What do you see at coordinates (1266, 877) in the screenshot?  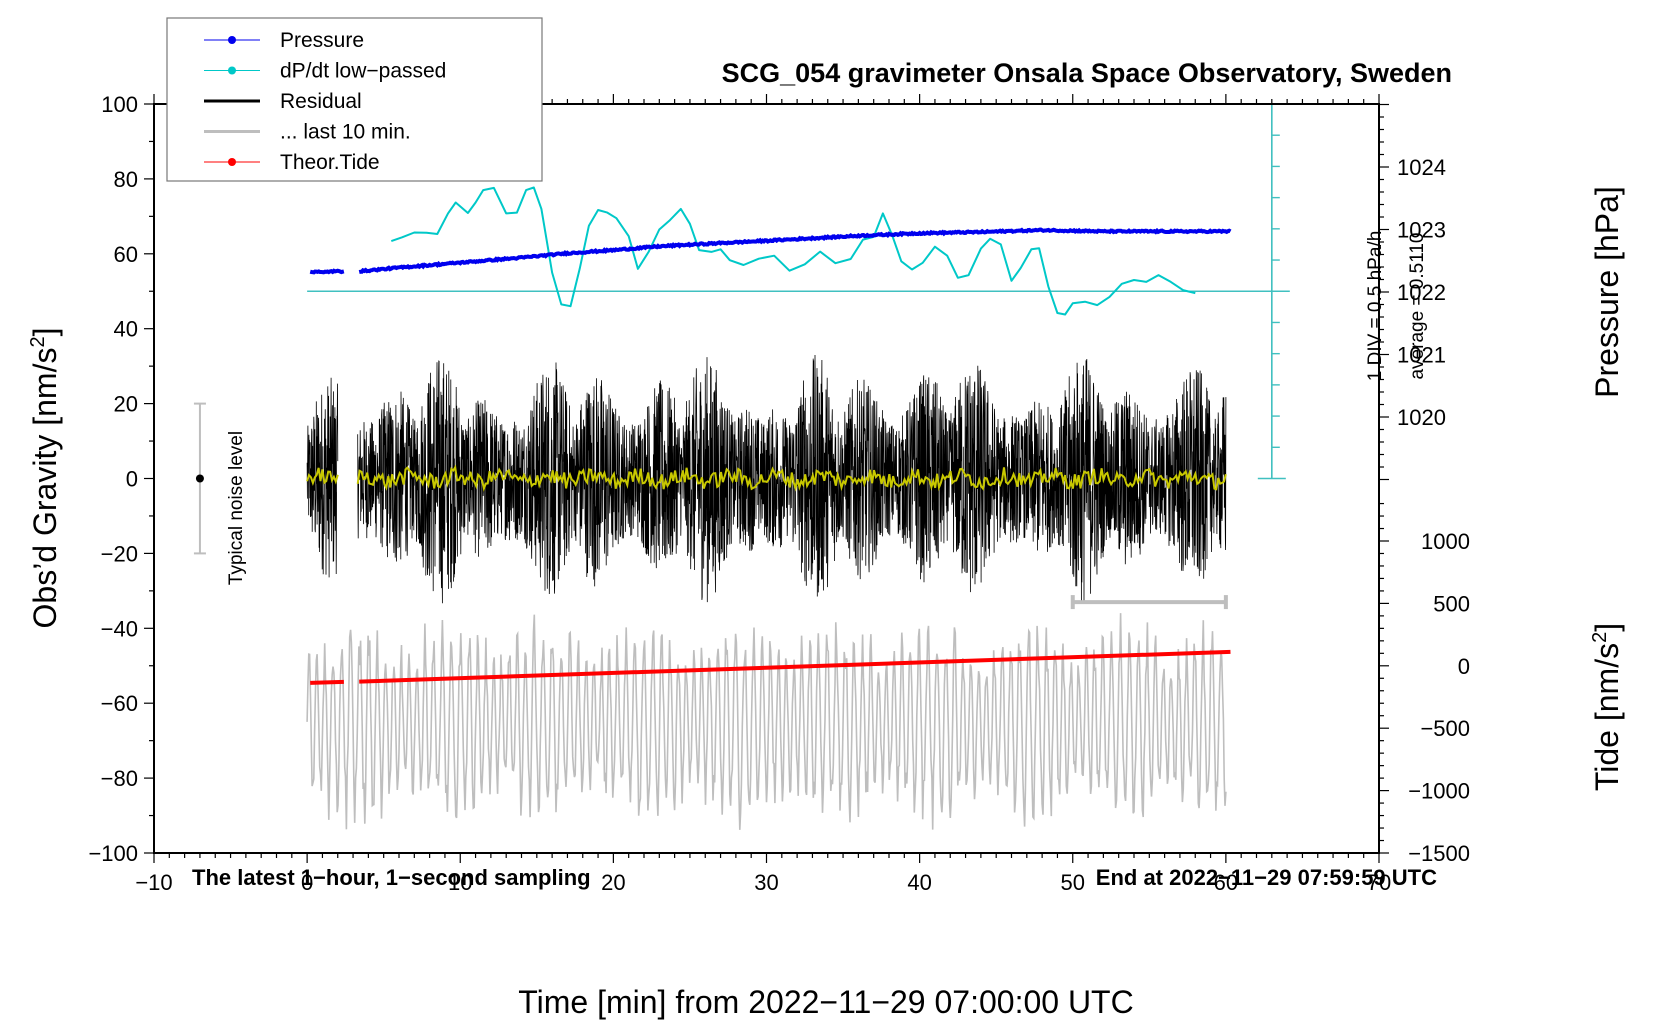 I see `annotation-end-time: End at 2022−11−29 07:59:59 UTC` at bounding box center [1266, 877].